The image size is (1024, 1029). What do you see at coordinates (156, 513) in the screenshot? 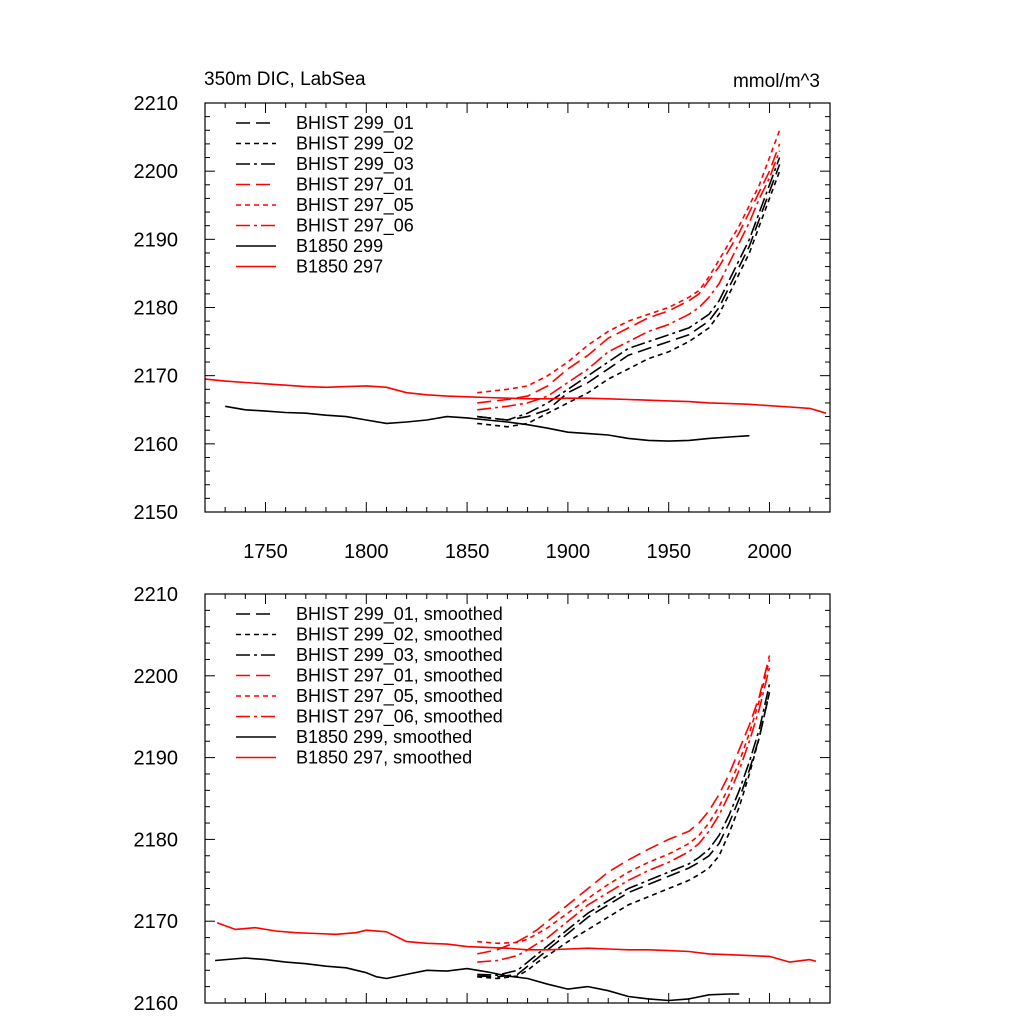
I see `top-y-tick-label: 2150` at bounding box center [156, 513].